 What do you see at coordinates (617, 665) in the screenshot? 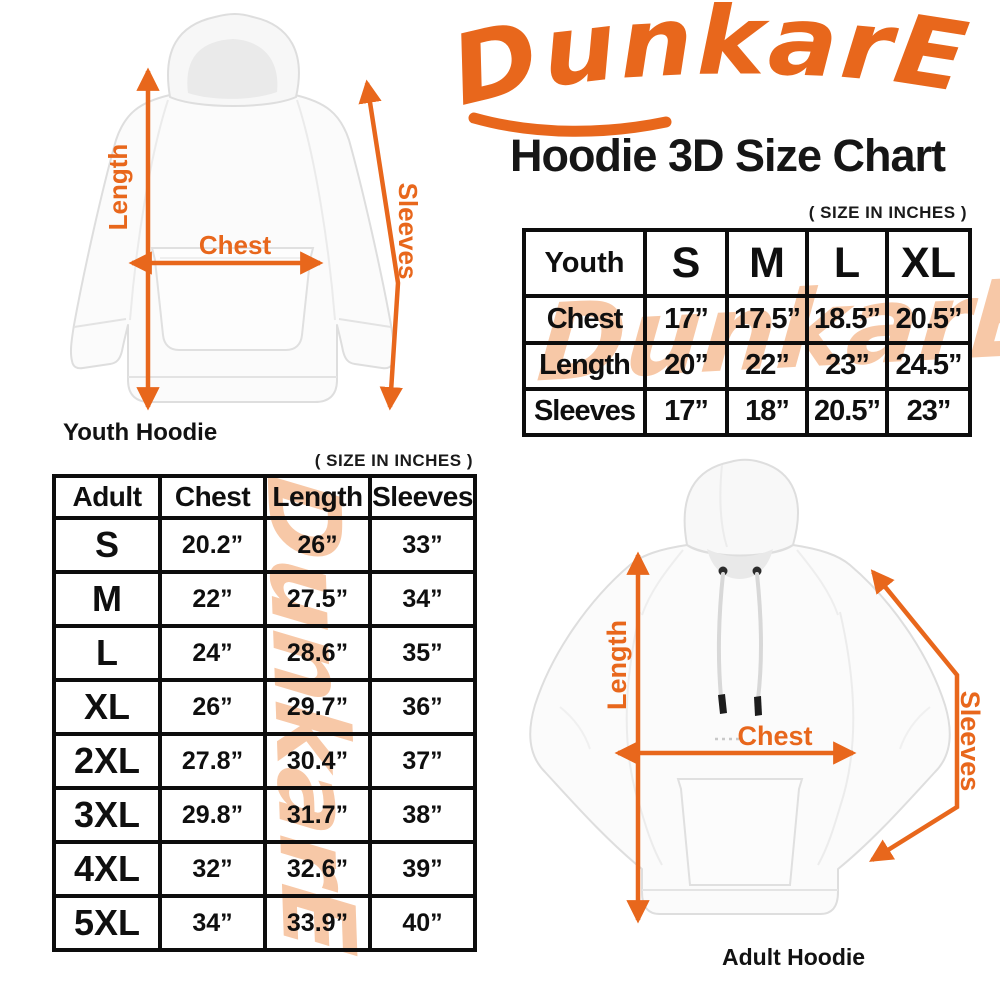
I see `adult-length-label: Length` at bounding box center [617, 665].